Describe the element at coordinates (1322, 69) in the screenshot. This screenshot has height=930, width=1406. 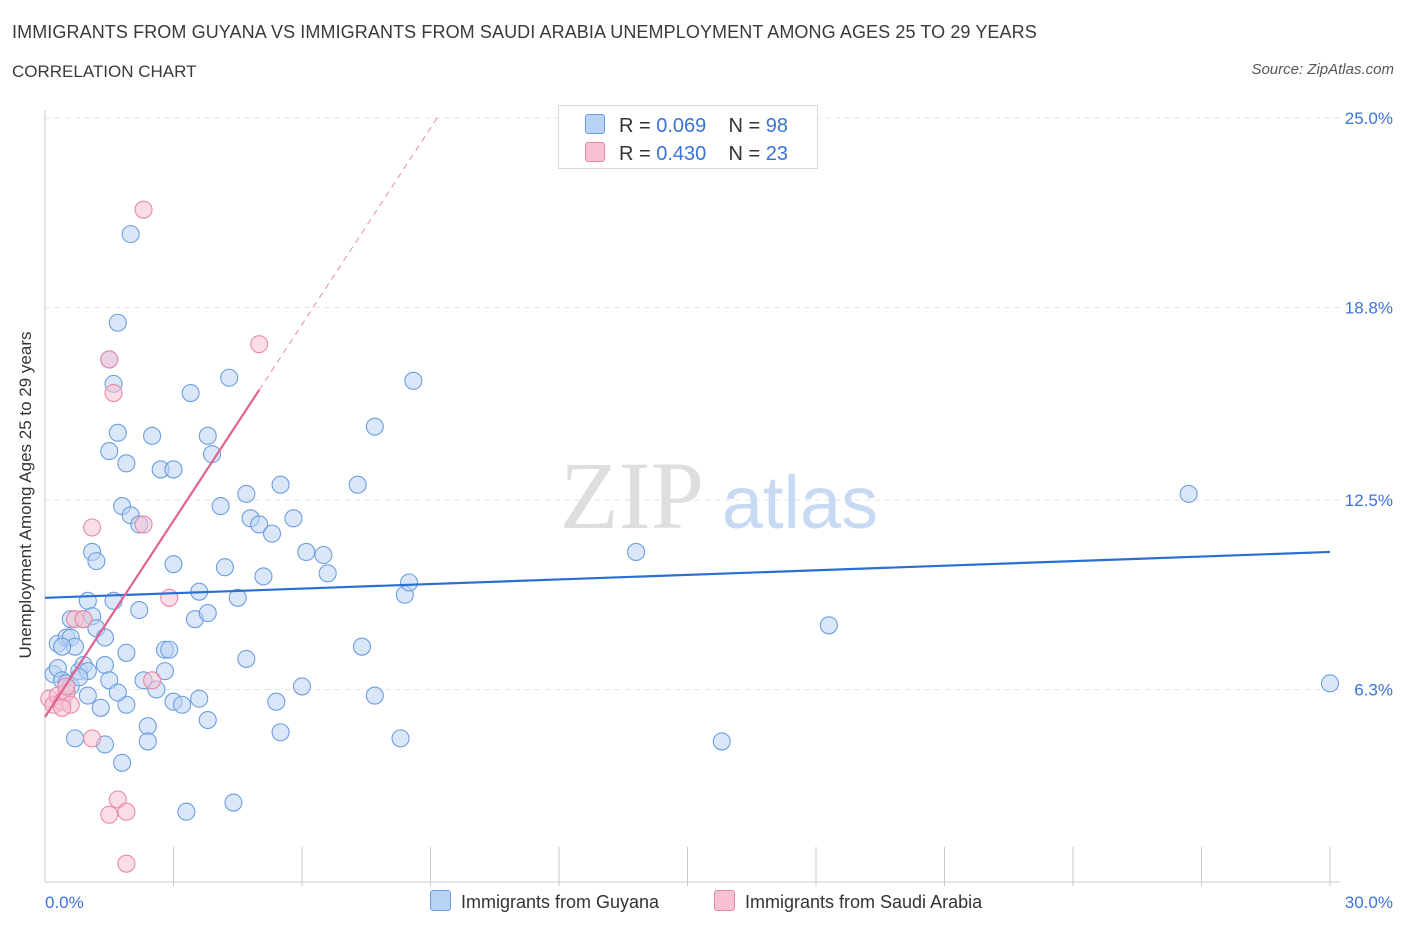
I see `source-credit: Source: ZipAtlas.com` at that location.